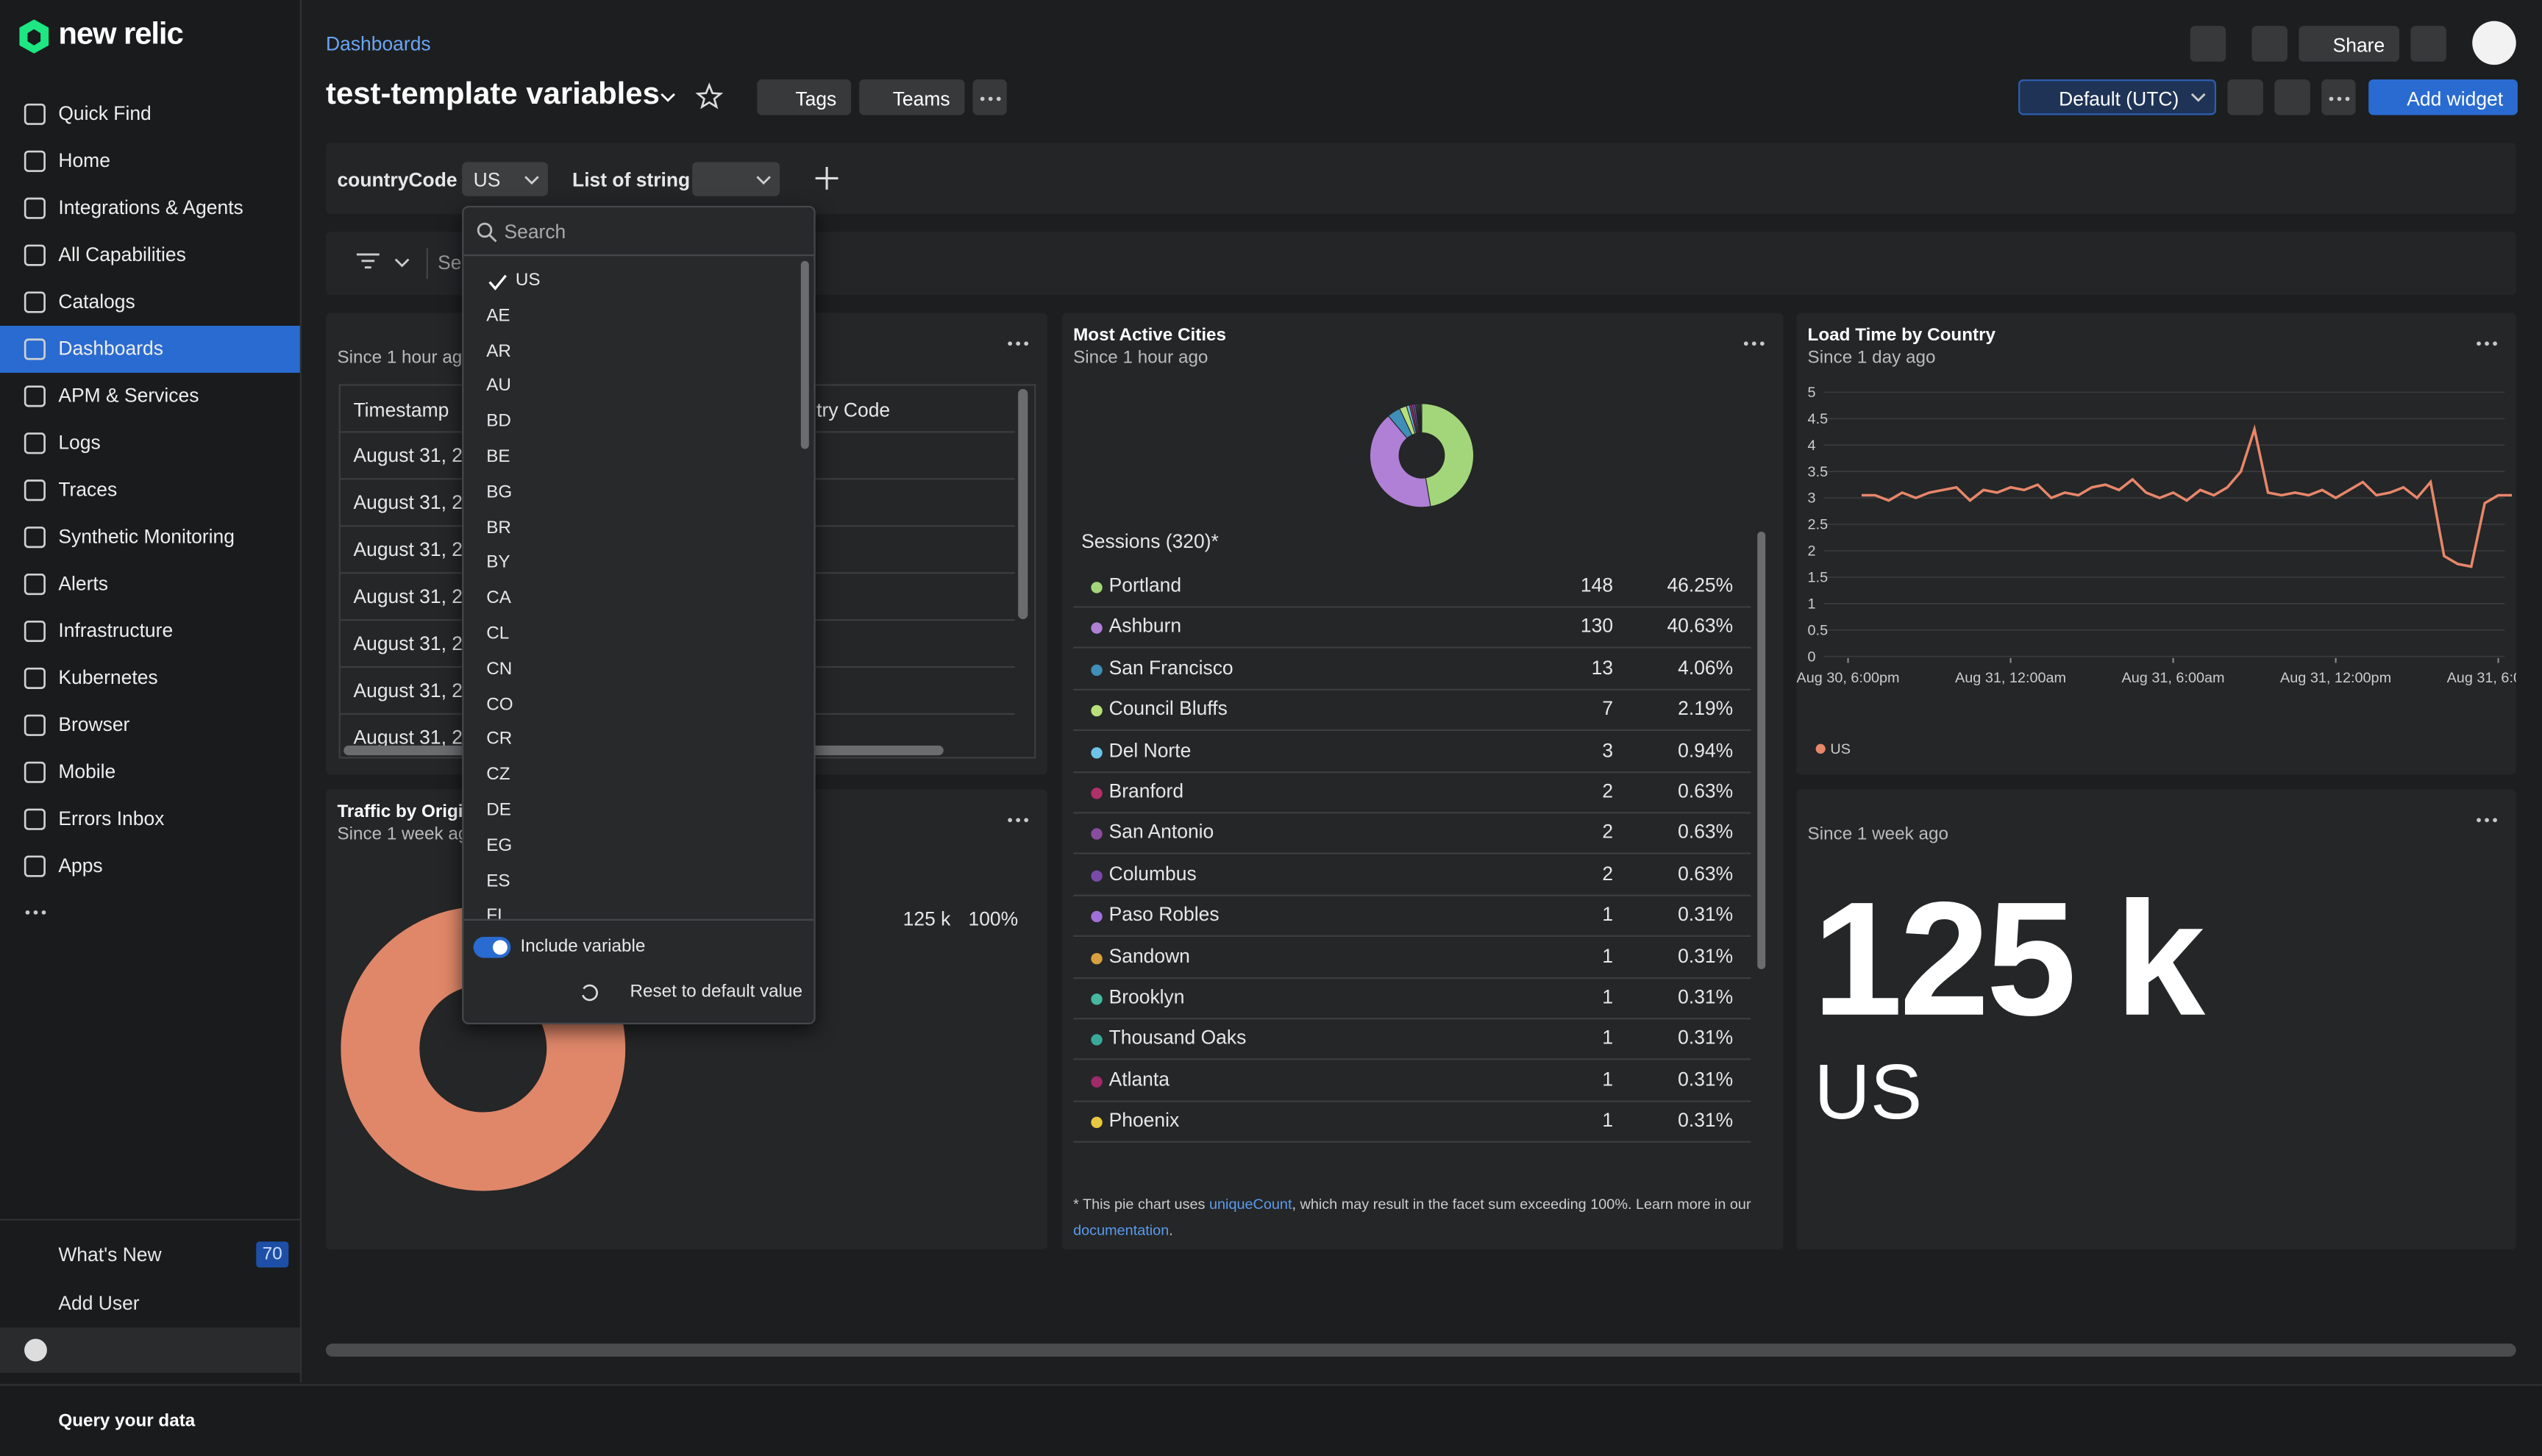 The image size is (2542, 1456). What do you see at coordinates (736, 179) in the screenshot?
I see `variable-select` at bounding box center [736, 179].